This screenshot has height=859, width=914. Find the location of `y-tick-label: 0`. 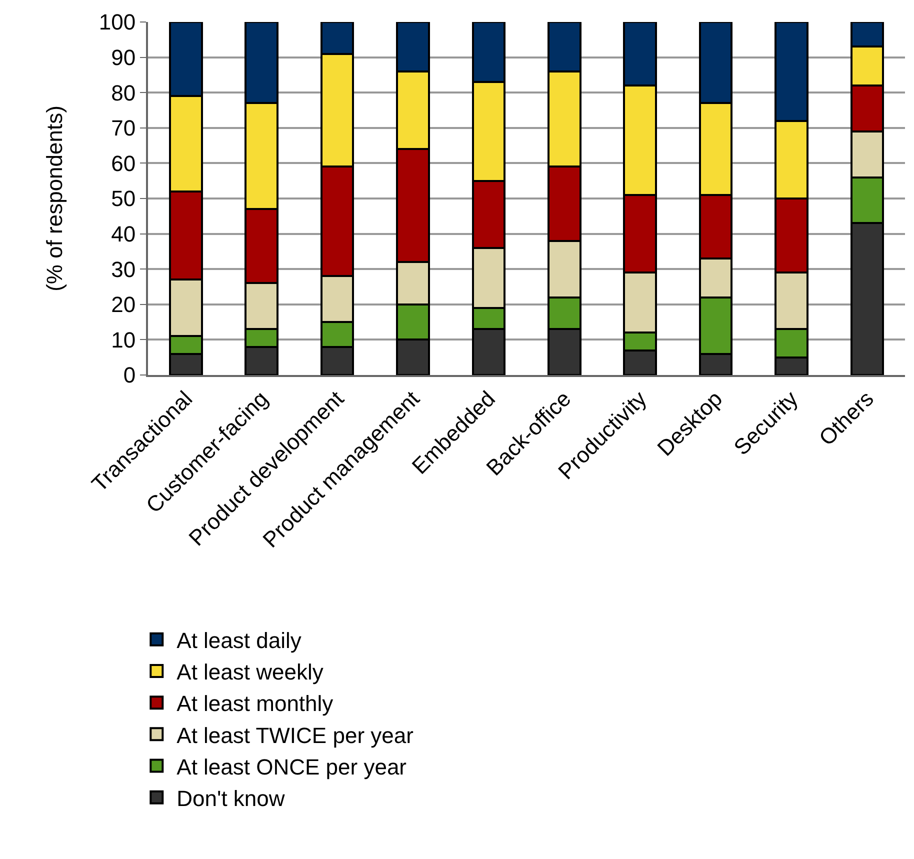

y-tick-label: 0 is located at coordinates (129, 375).